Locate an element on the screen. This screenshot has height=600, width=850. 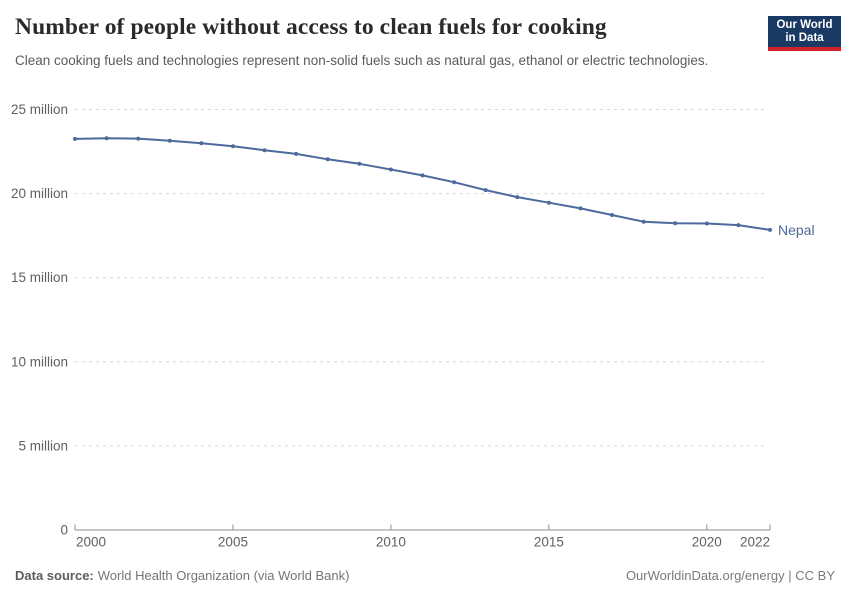
owid-logo-line1: Our World is located at coordinates (804, 24).